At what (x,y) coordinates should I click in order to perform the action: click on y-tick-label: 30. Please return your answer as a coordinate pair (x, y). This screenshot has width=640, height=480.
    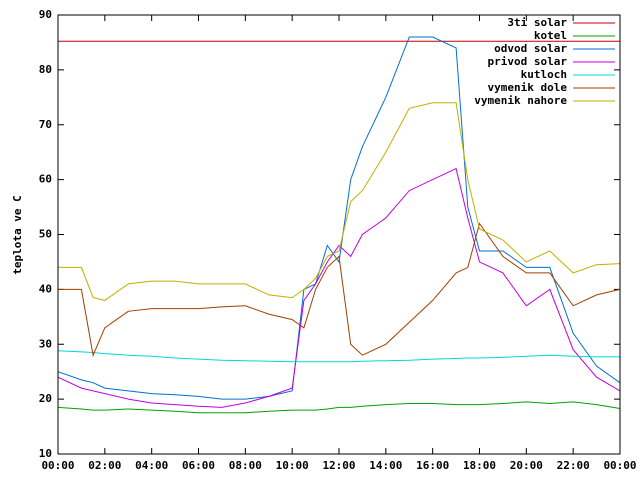
    Looking at the image, I should click on (45, 343).